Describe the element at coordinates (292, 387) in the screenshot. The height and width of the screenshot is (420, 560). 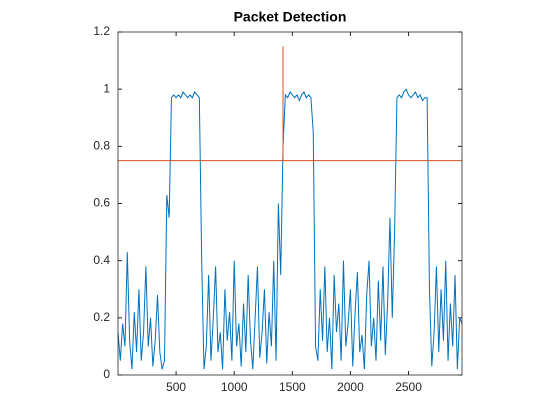
I see `x-tick-label: 1500` at that location.